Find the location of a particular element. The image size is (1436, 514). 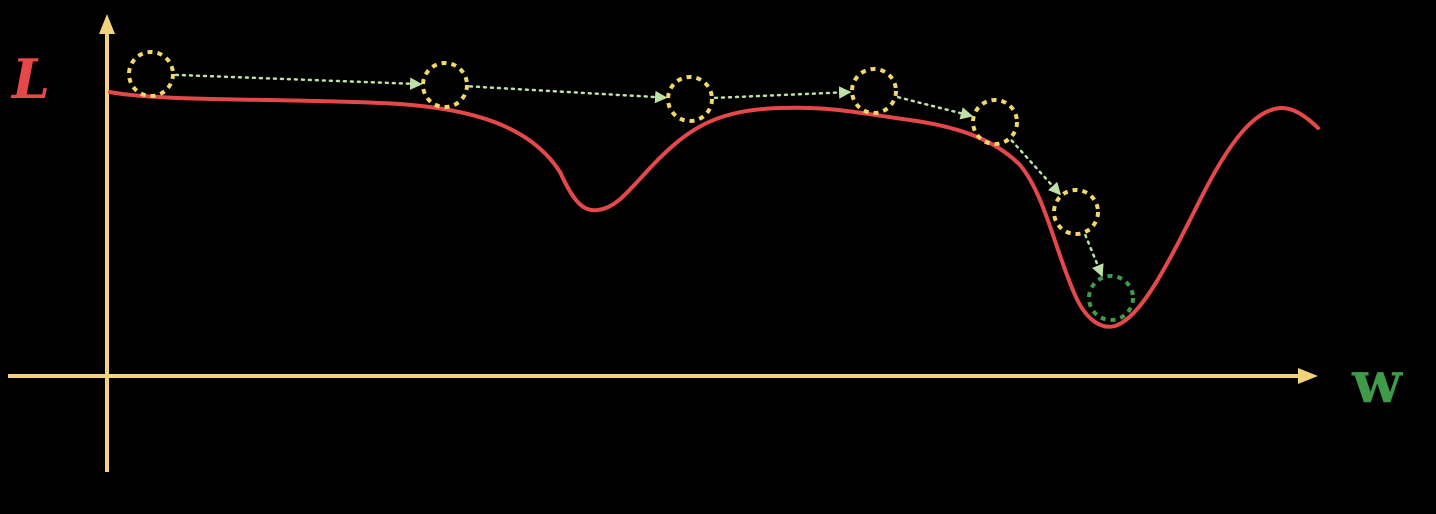

x-axis-label: w is located at coordinates (1377, 382).